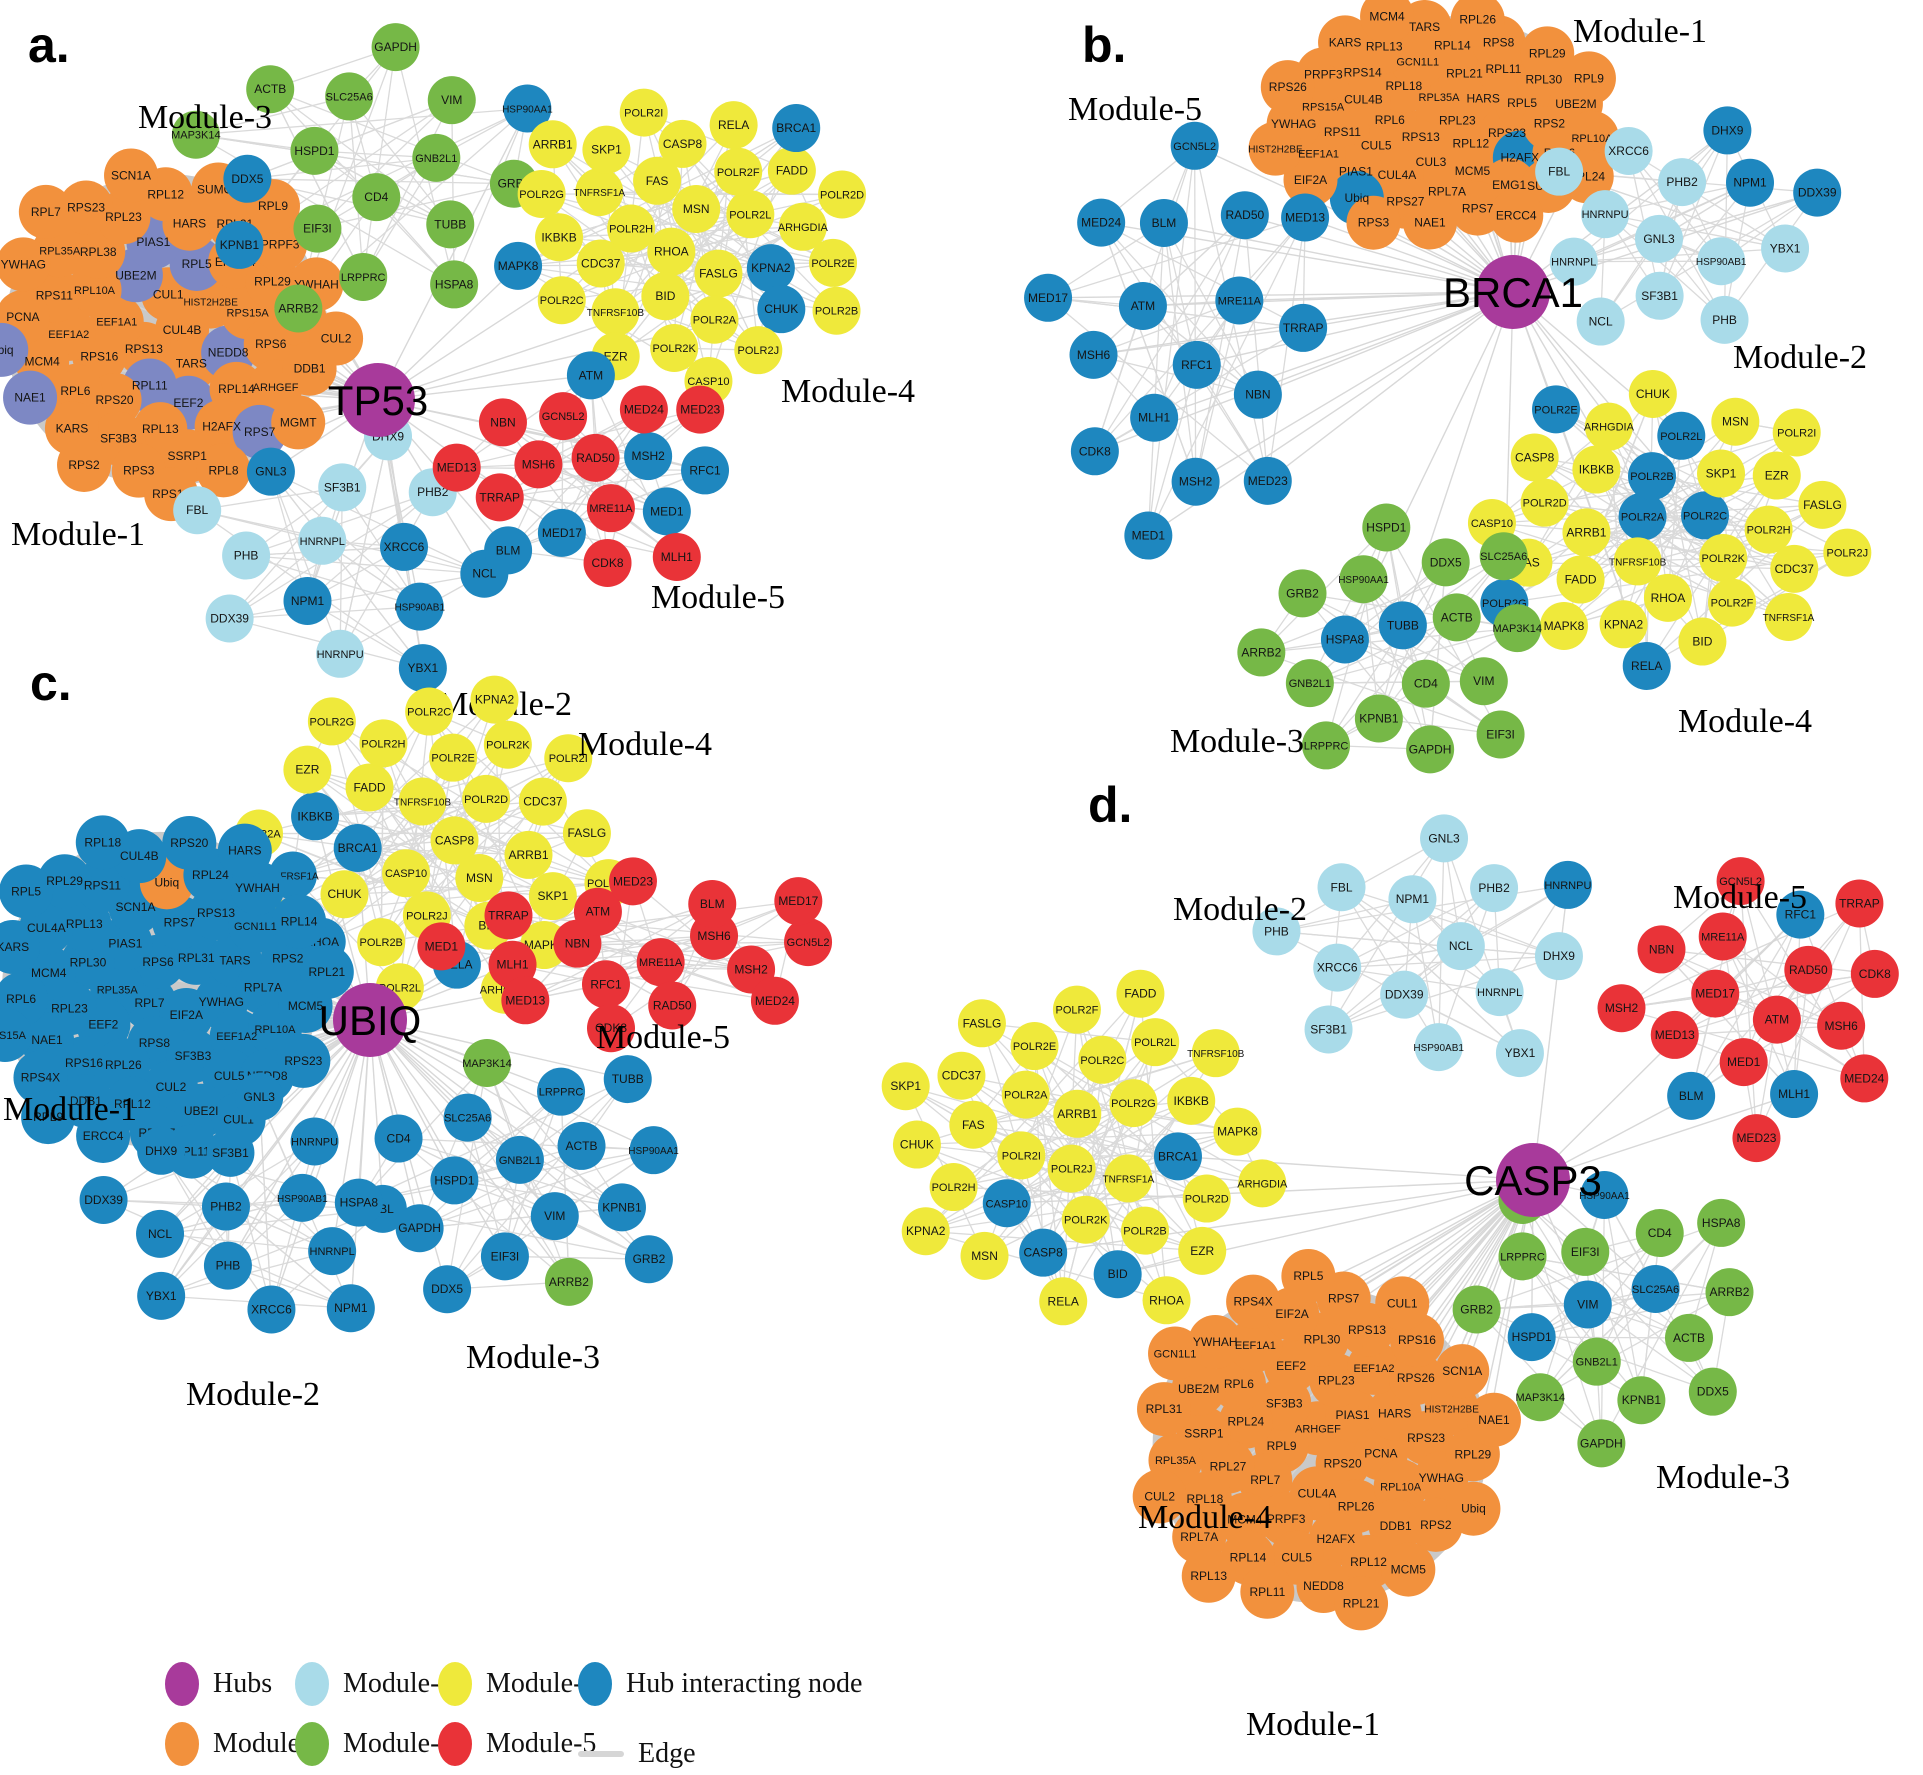  What do you see at coordinates (1205, 1517) in the screenshot?
I see `module-title: Module-4` at bounding box center [1205, 1517].